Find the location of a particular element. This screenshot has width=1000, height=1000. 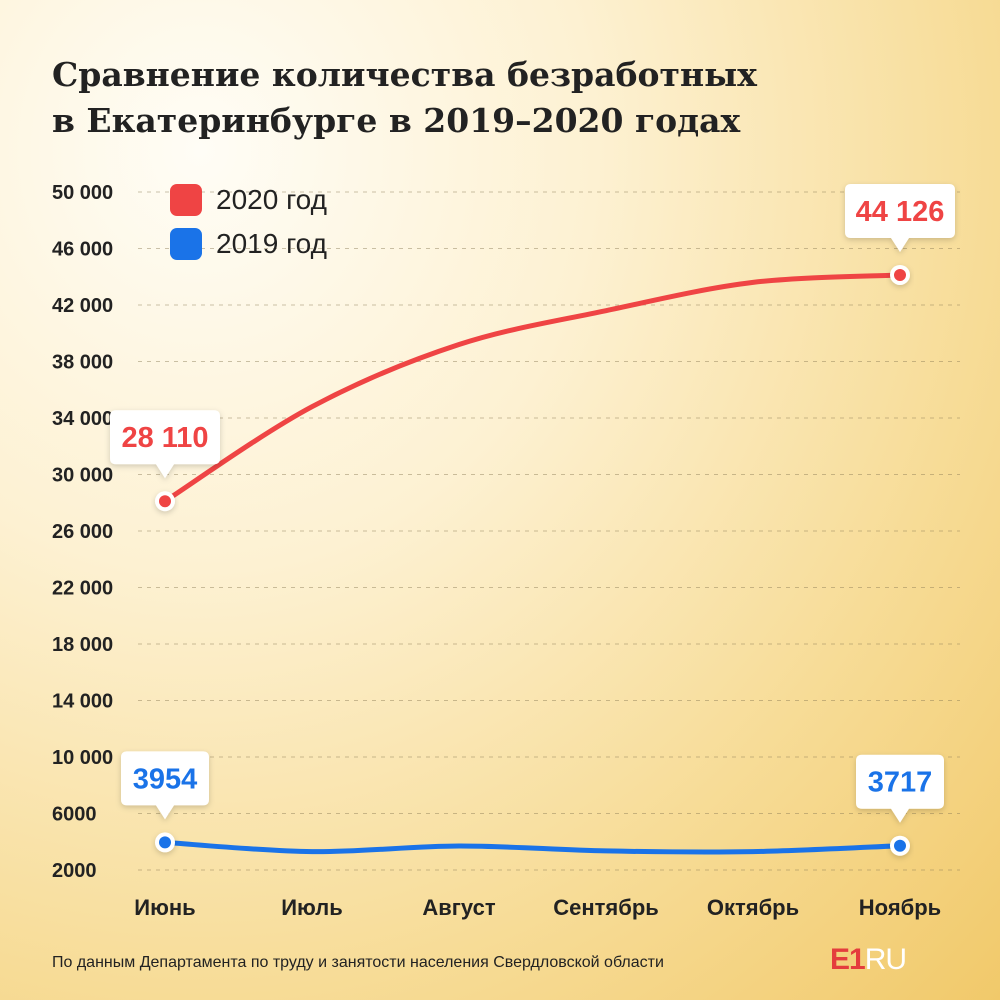

data-label-callout: 28 110 is located at coordinates (165, 444).